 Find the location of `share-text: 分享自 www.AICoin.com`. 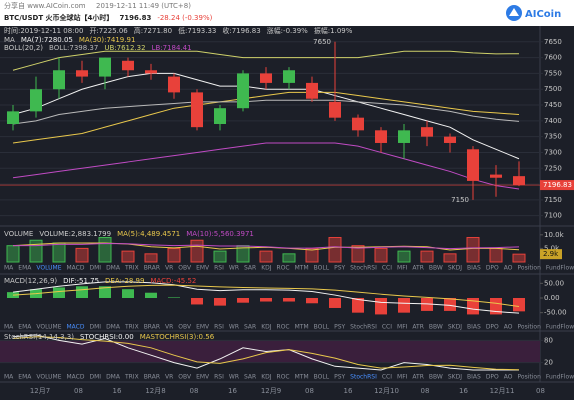

share-text: 分享自 www.AICoin.com is located at coordinates (45, 5).